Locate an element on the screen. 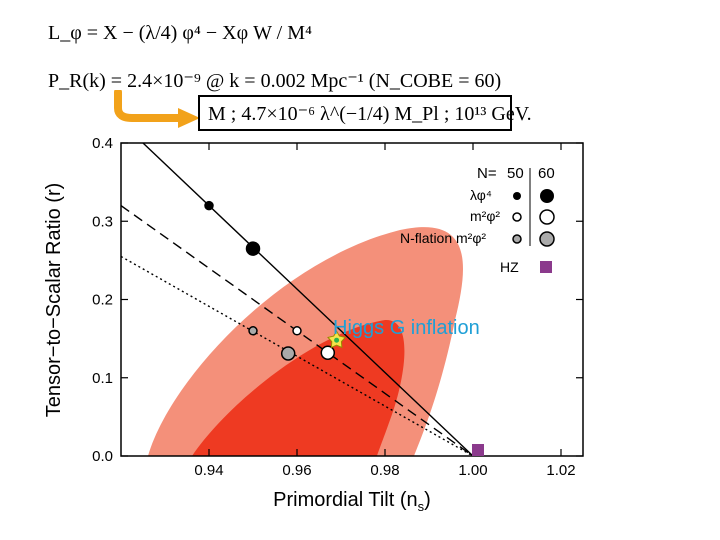 This screenshot has height=540, width=720. legend-row-nflation: N-flation m²φ² is located at coordinates (443, 238).